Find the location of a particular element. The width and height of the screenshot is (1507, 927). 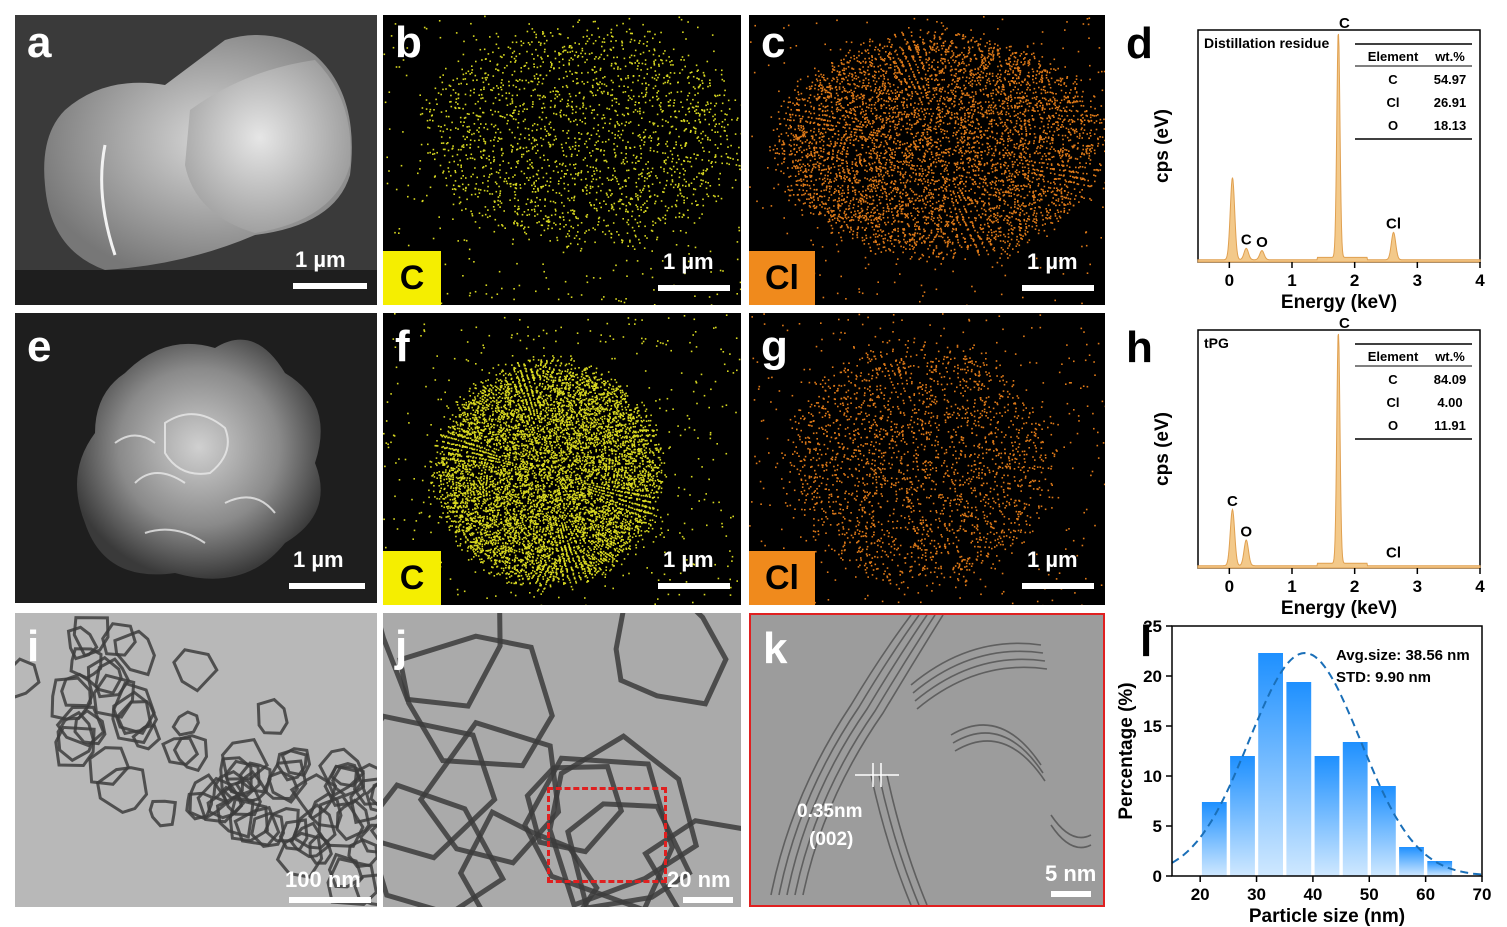

panel-j-tem-image: j 20 nm is located at coordinates (562, 760).